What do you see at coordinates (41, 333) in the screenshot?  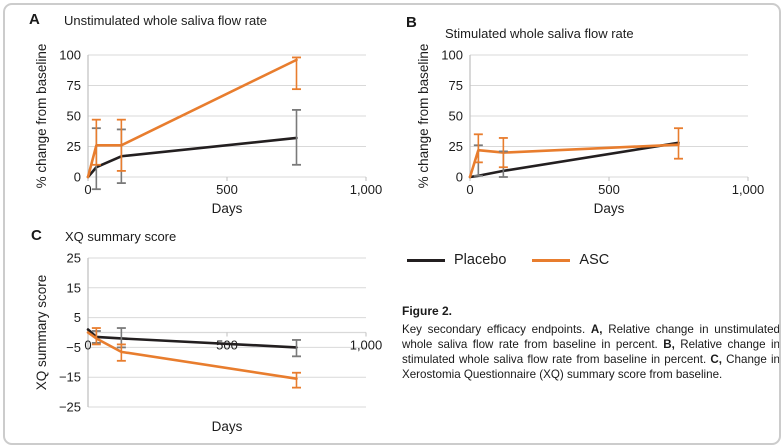 I see `svg-text: XQ summary score` at bounding box center [41, 333].